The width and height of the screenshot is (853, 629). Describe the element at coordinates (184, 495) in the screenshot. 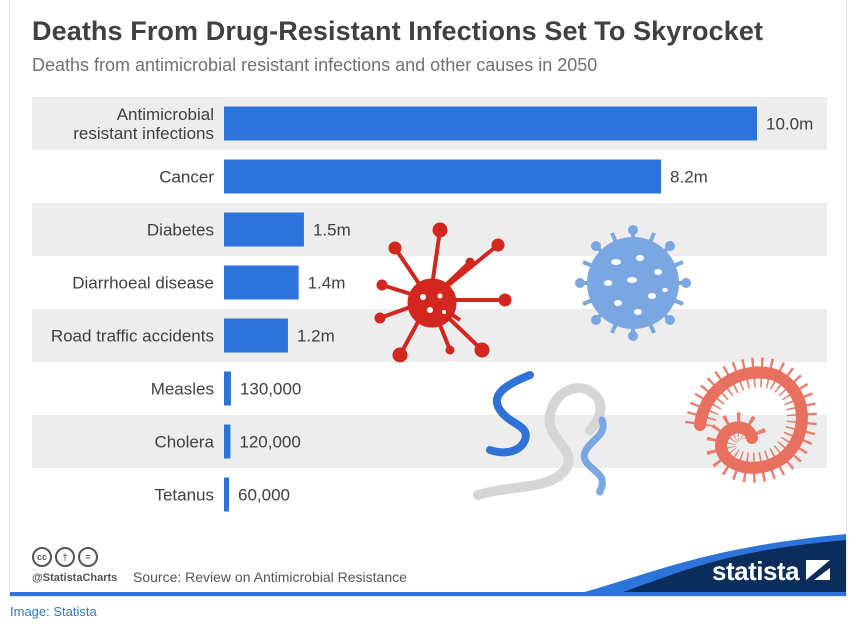

I see `category-label: Tetanus` at that location.